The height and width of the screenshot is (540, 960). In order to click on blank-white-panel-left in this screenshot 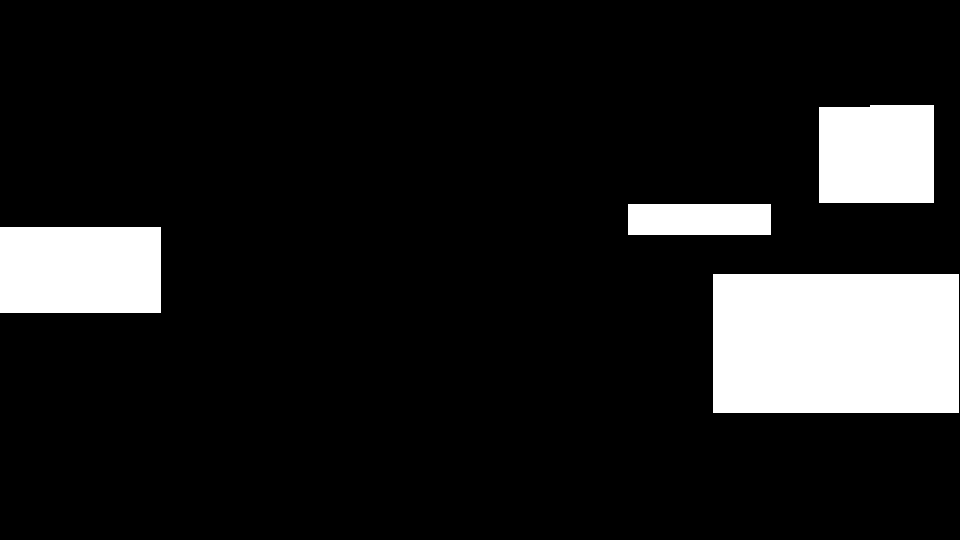, I will do `click(80, 270)`.